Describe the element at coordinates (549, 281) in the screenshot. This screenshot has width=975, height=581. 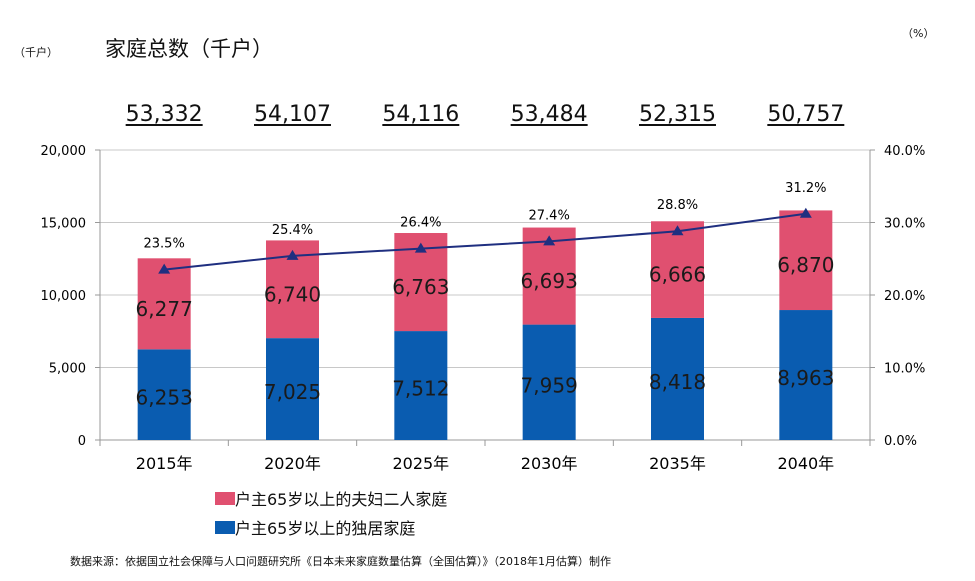
I see `bar-label-couple: 6,693` at that location.